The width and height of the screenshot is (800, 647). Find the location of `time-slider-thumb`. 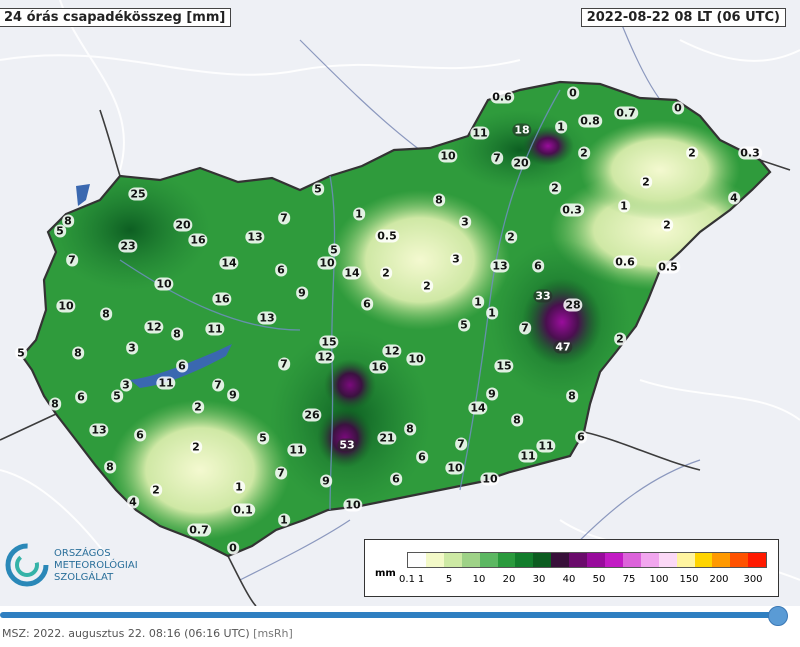

time-slider-thumb is located at coordinates (778, 616).